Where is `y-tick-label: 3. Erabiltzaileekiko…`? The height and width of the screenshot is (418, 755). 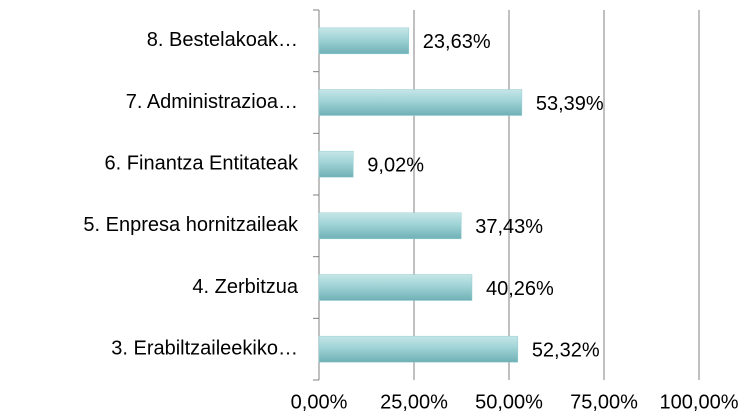
y-tick-label: 3. Erabiltzaileekiko… is located at coordinates (204, 348).